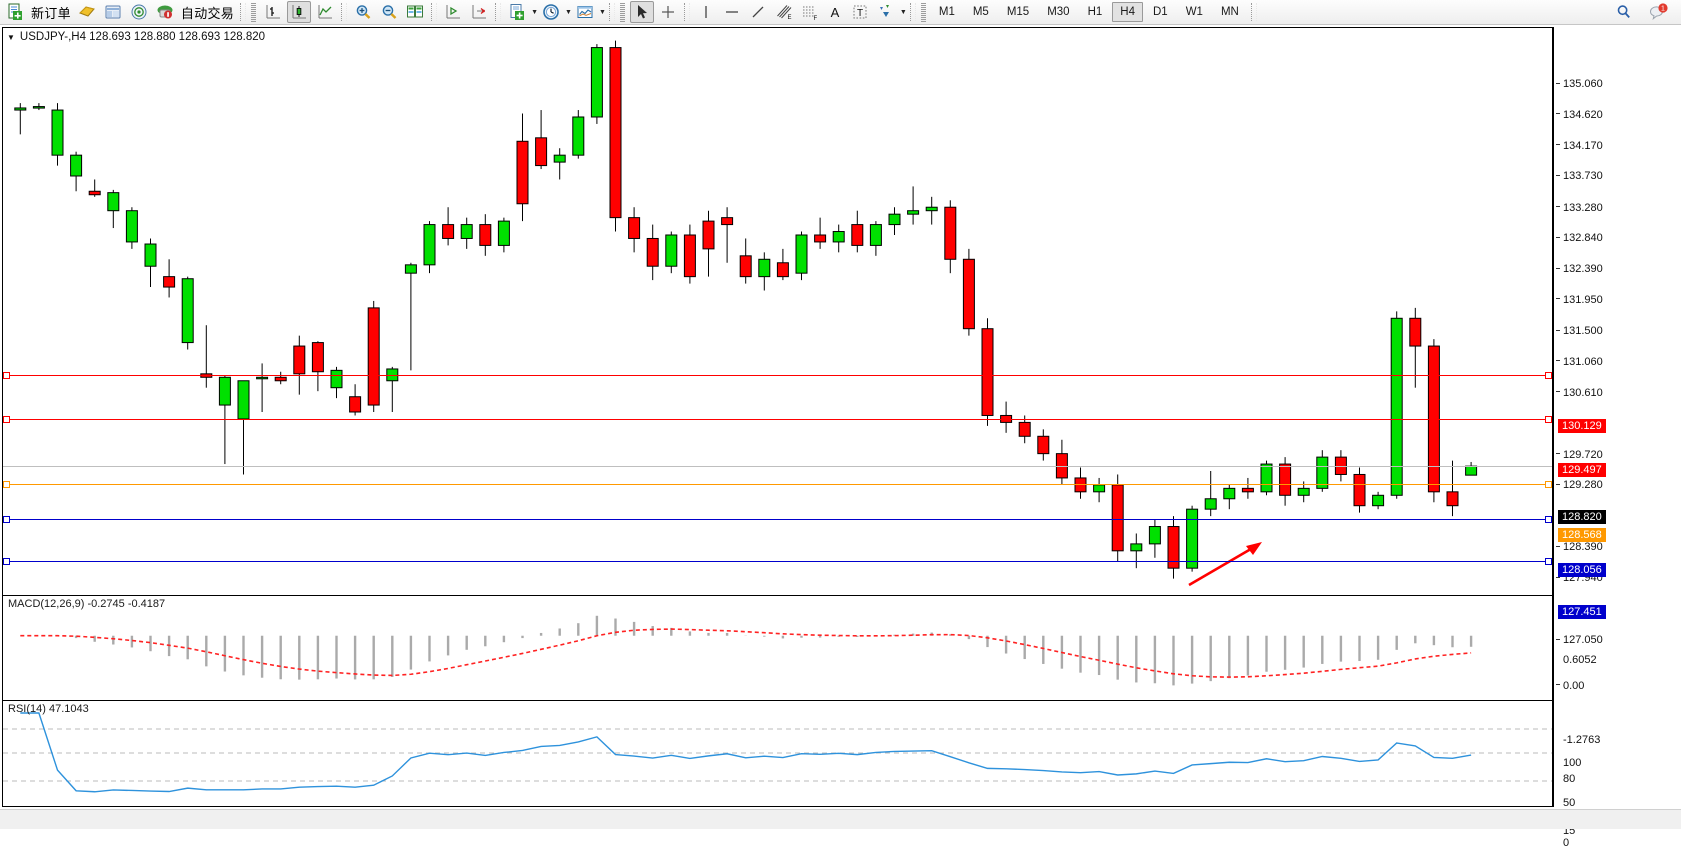 This screenshot has height=849, width=1681. Describe the element at coordinates (1095, 12) in the screenshot. I see `timeframe-h1: H1` at that location.